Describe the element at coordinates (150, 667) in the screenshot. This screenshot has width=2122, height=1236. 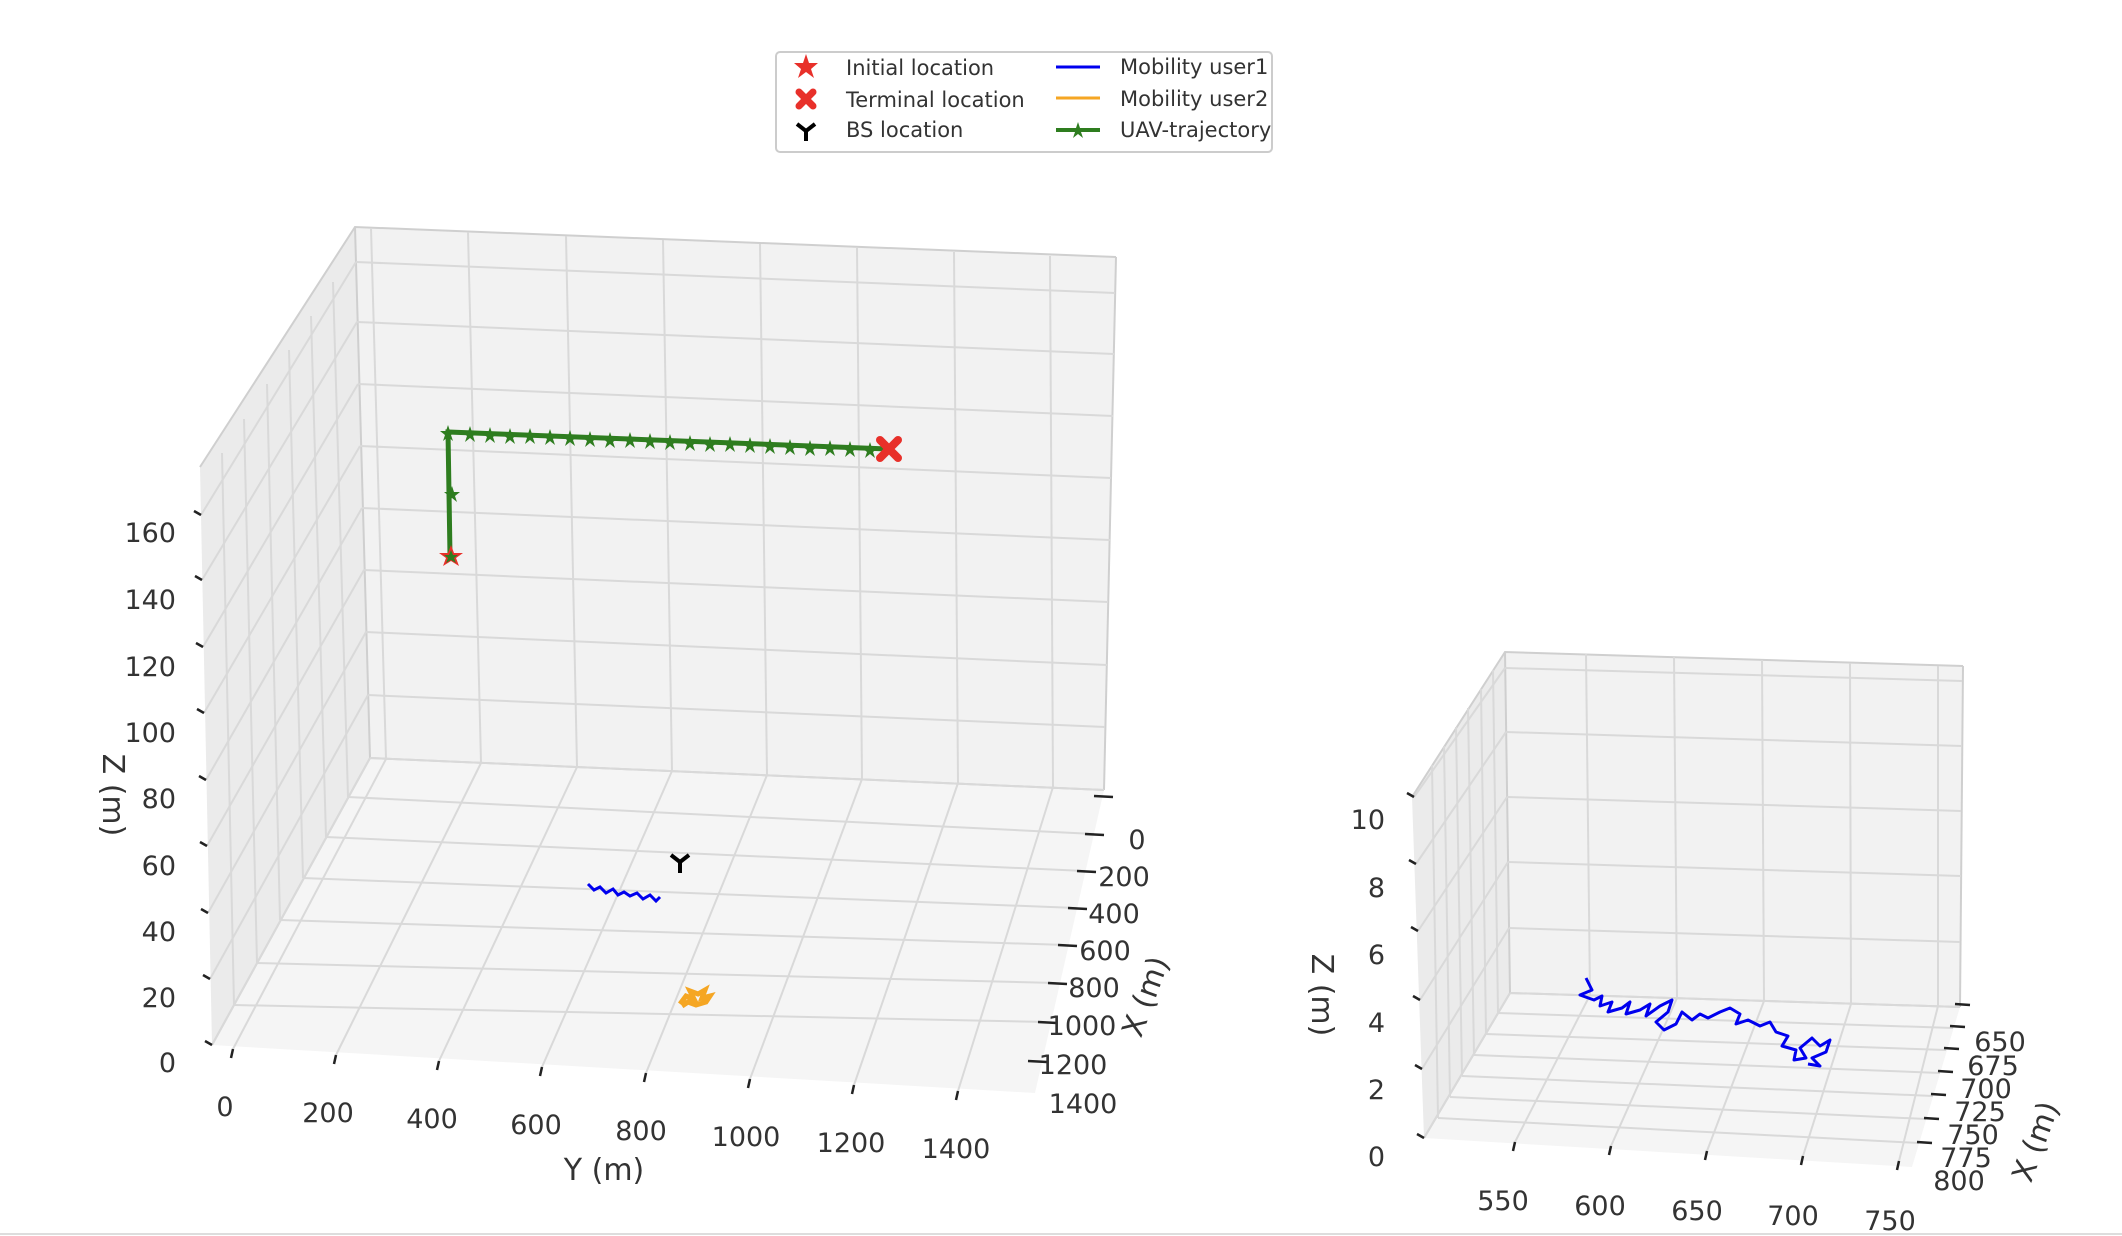
I see `left-z-tick-120: 120` at that location.